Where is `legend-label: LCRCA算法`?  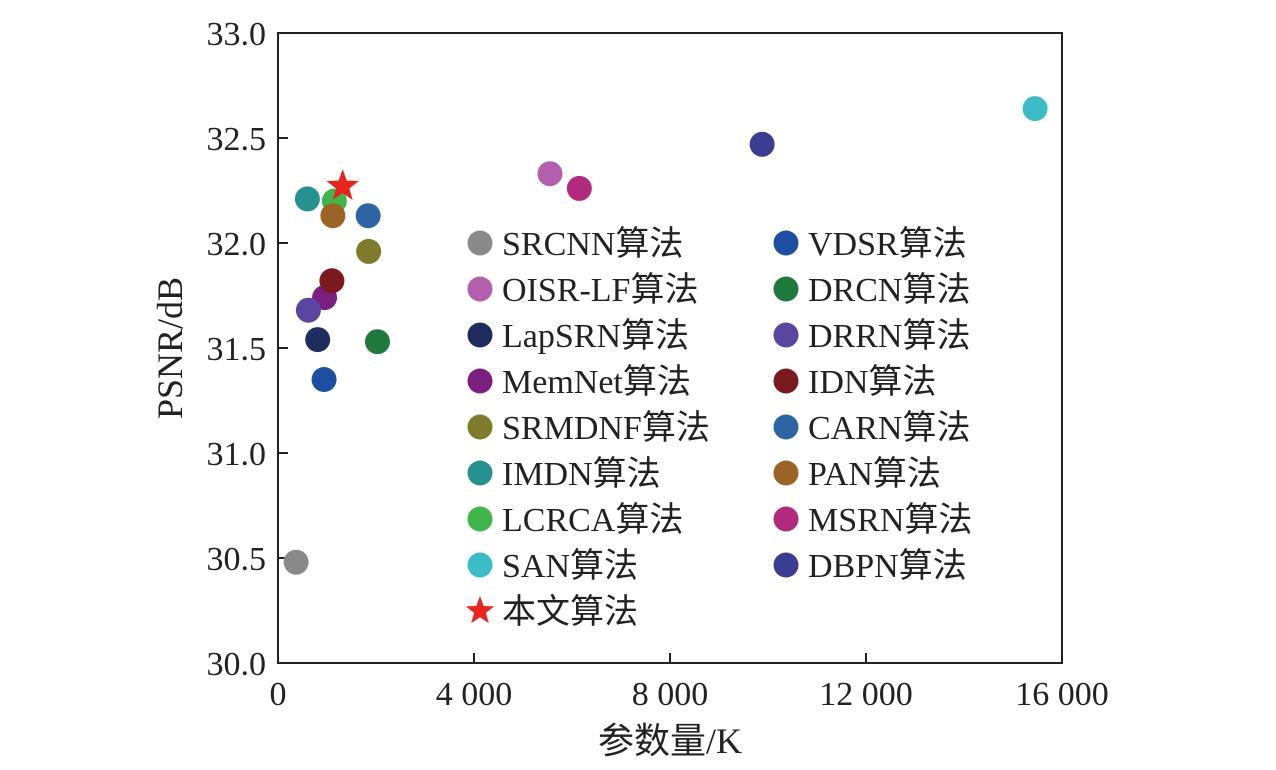 legend-label: LCRCA算法 is located at coordinates (592, 520).